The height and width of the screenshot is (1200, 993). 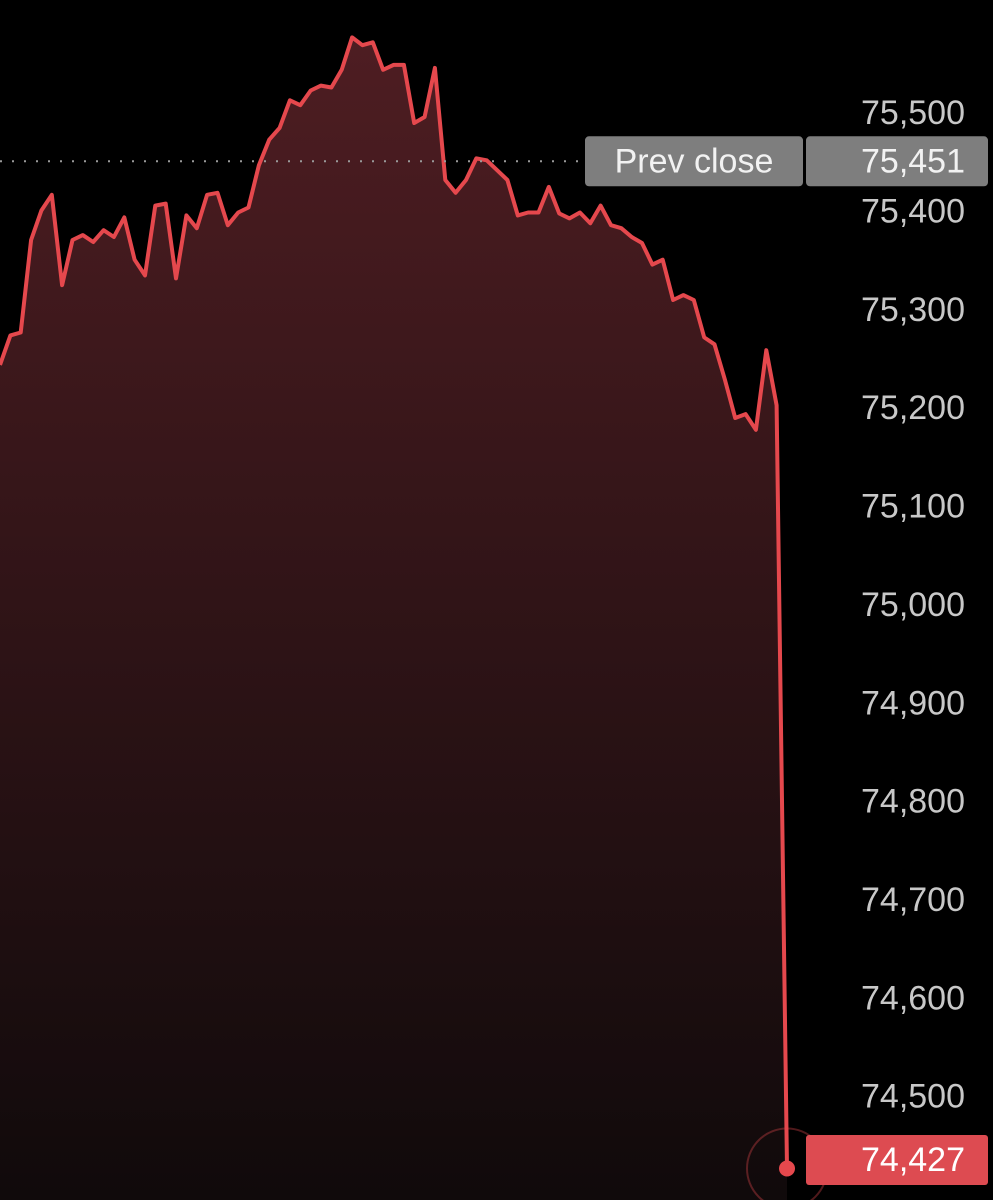 I want to click on prev-close-label: Prev close, so click(x=694, y=161).